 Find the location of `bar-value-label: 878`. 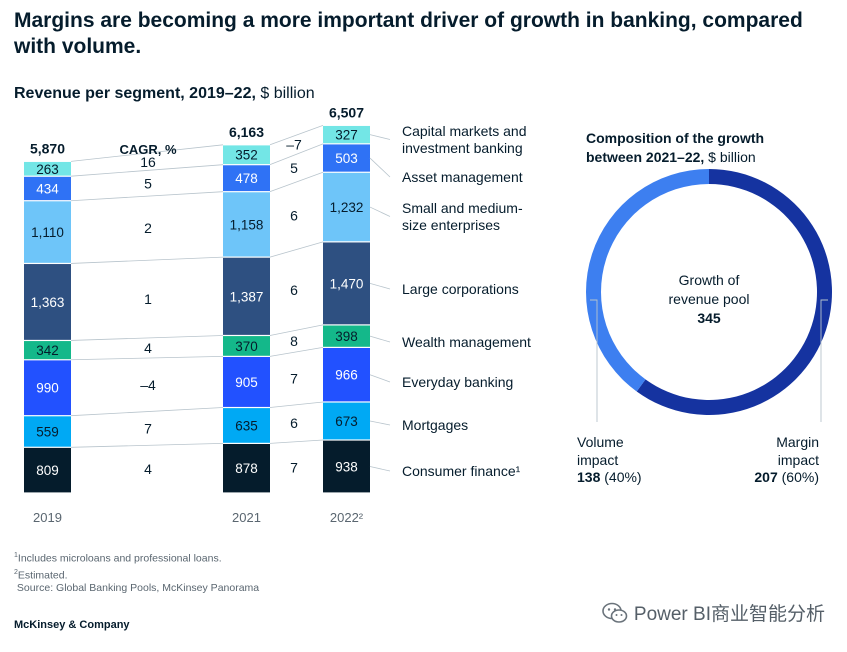

bar-value-label: 878 is located at coordinates (246, 468).